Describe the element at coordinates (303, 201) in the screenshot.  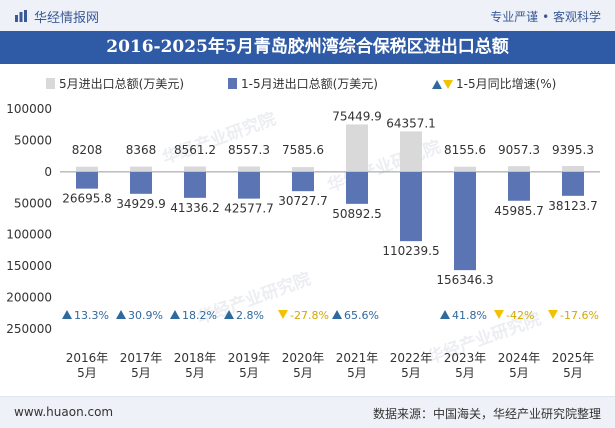
I see `data-label-cumulative: 30727.7` at that location.